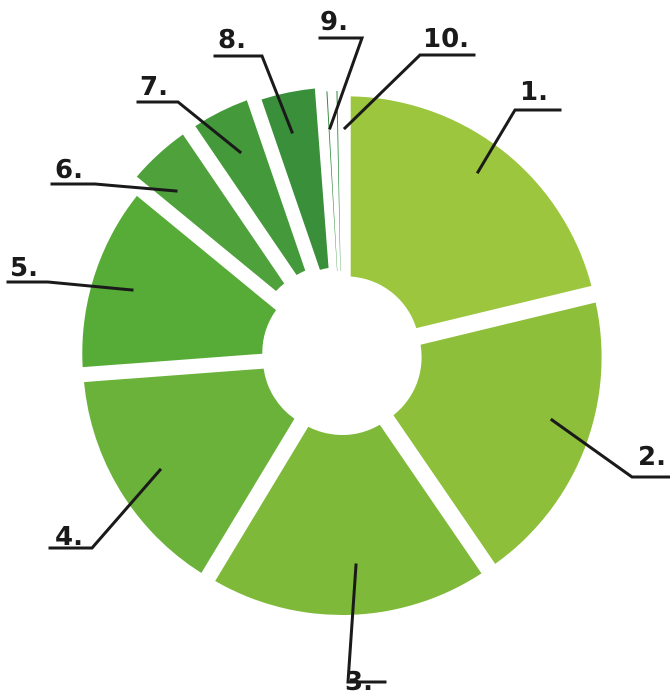  What do you see at coordinates (652, 457) in the screenshot?
I see `slice-label-2: 2.` at bounding box center [652, 457].